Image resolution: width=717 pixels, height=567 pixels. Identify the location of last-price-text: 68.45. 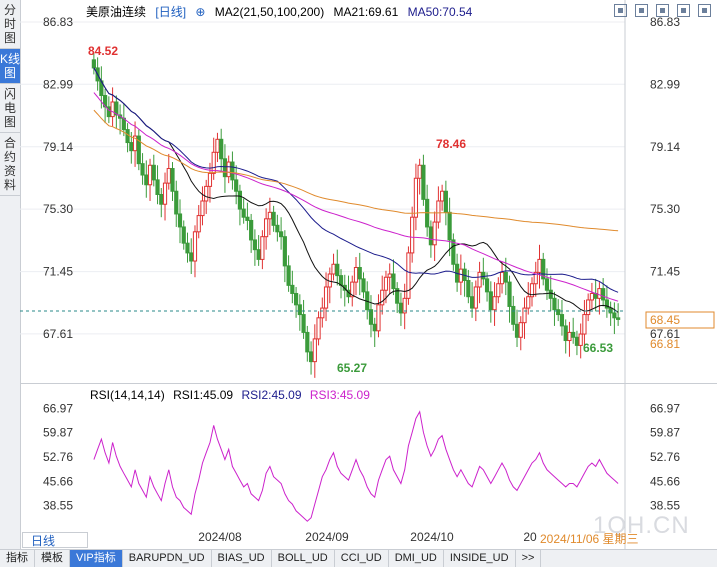
(665, 320).